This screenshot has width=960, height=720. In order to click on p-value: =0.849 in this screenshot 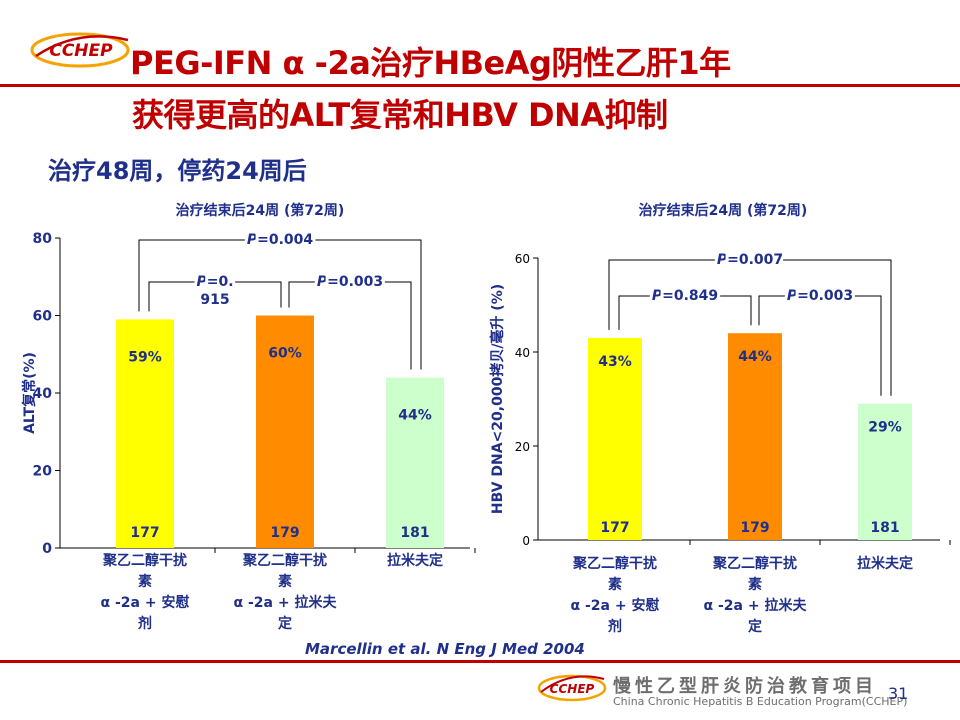, I will do `click(690, 296)`.